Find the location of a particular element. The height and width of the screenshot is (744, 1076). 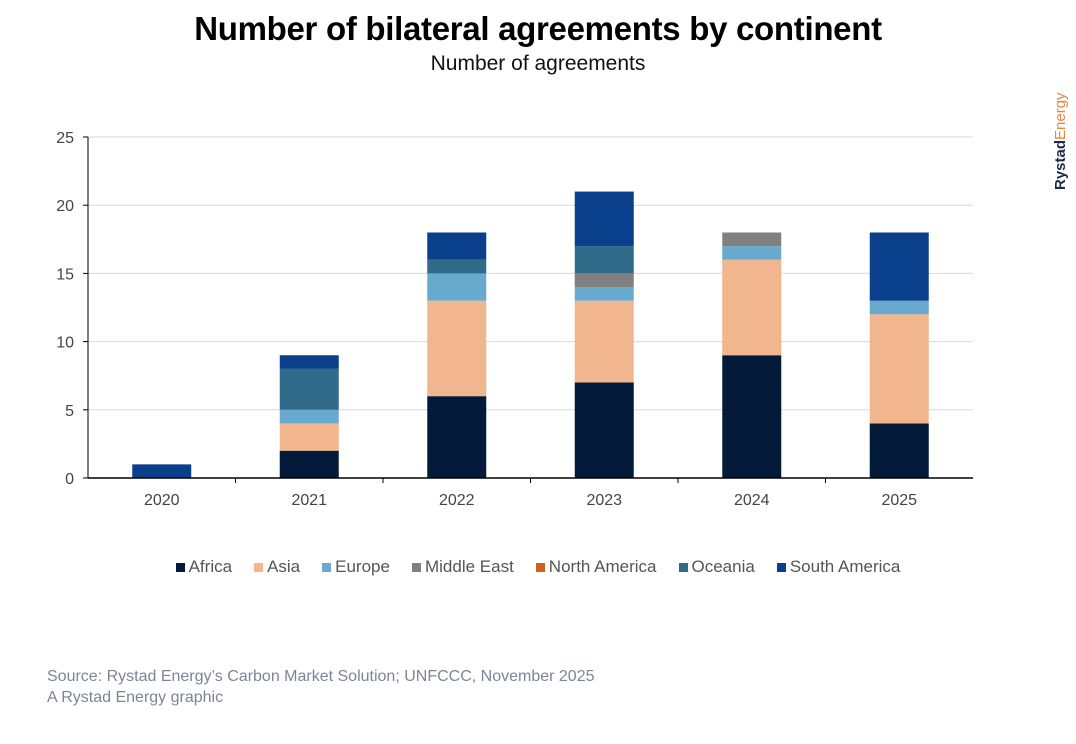

legend-label: Asia is located at coordinates (284, 566).